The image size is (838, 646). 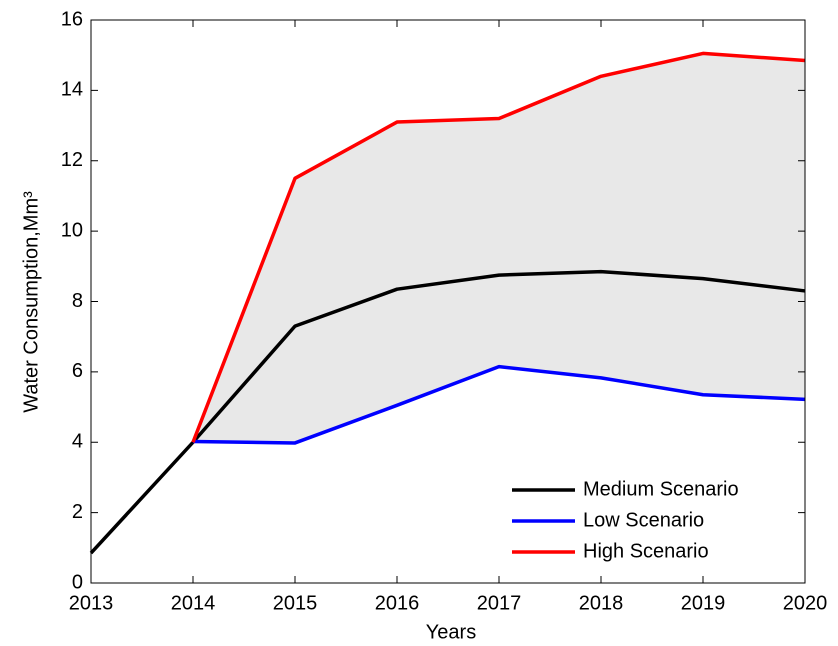 What do you see at coordinates (77, 371) in the screenshot?
I see `y-tick-label: 6` at bounding box center [77, 371].